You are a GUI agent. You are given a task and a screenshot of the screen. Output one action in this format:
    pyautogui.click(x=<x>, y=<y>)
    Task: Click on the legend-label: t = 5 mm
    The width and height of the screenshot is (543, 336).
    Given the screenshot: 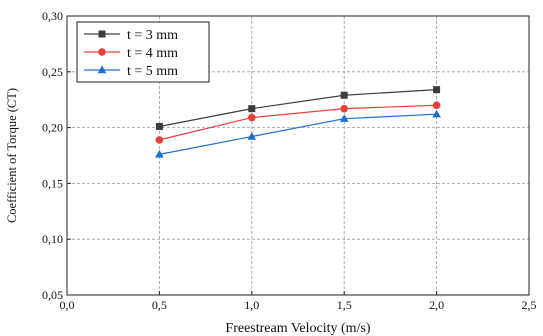 What is the action you would take?
    pyautogui.click(x=152, y=71)
    